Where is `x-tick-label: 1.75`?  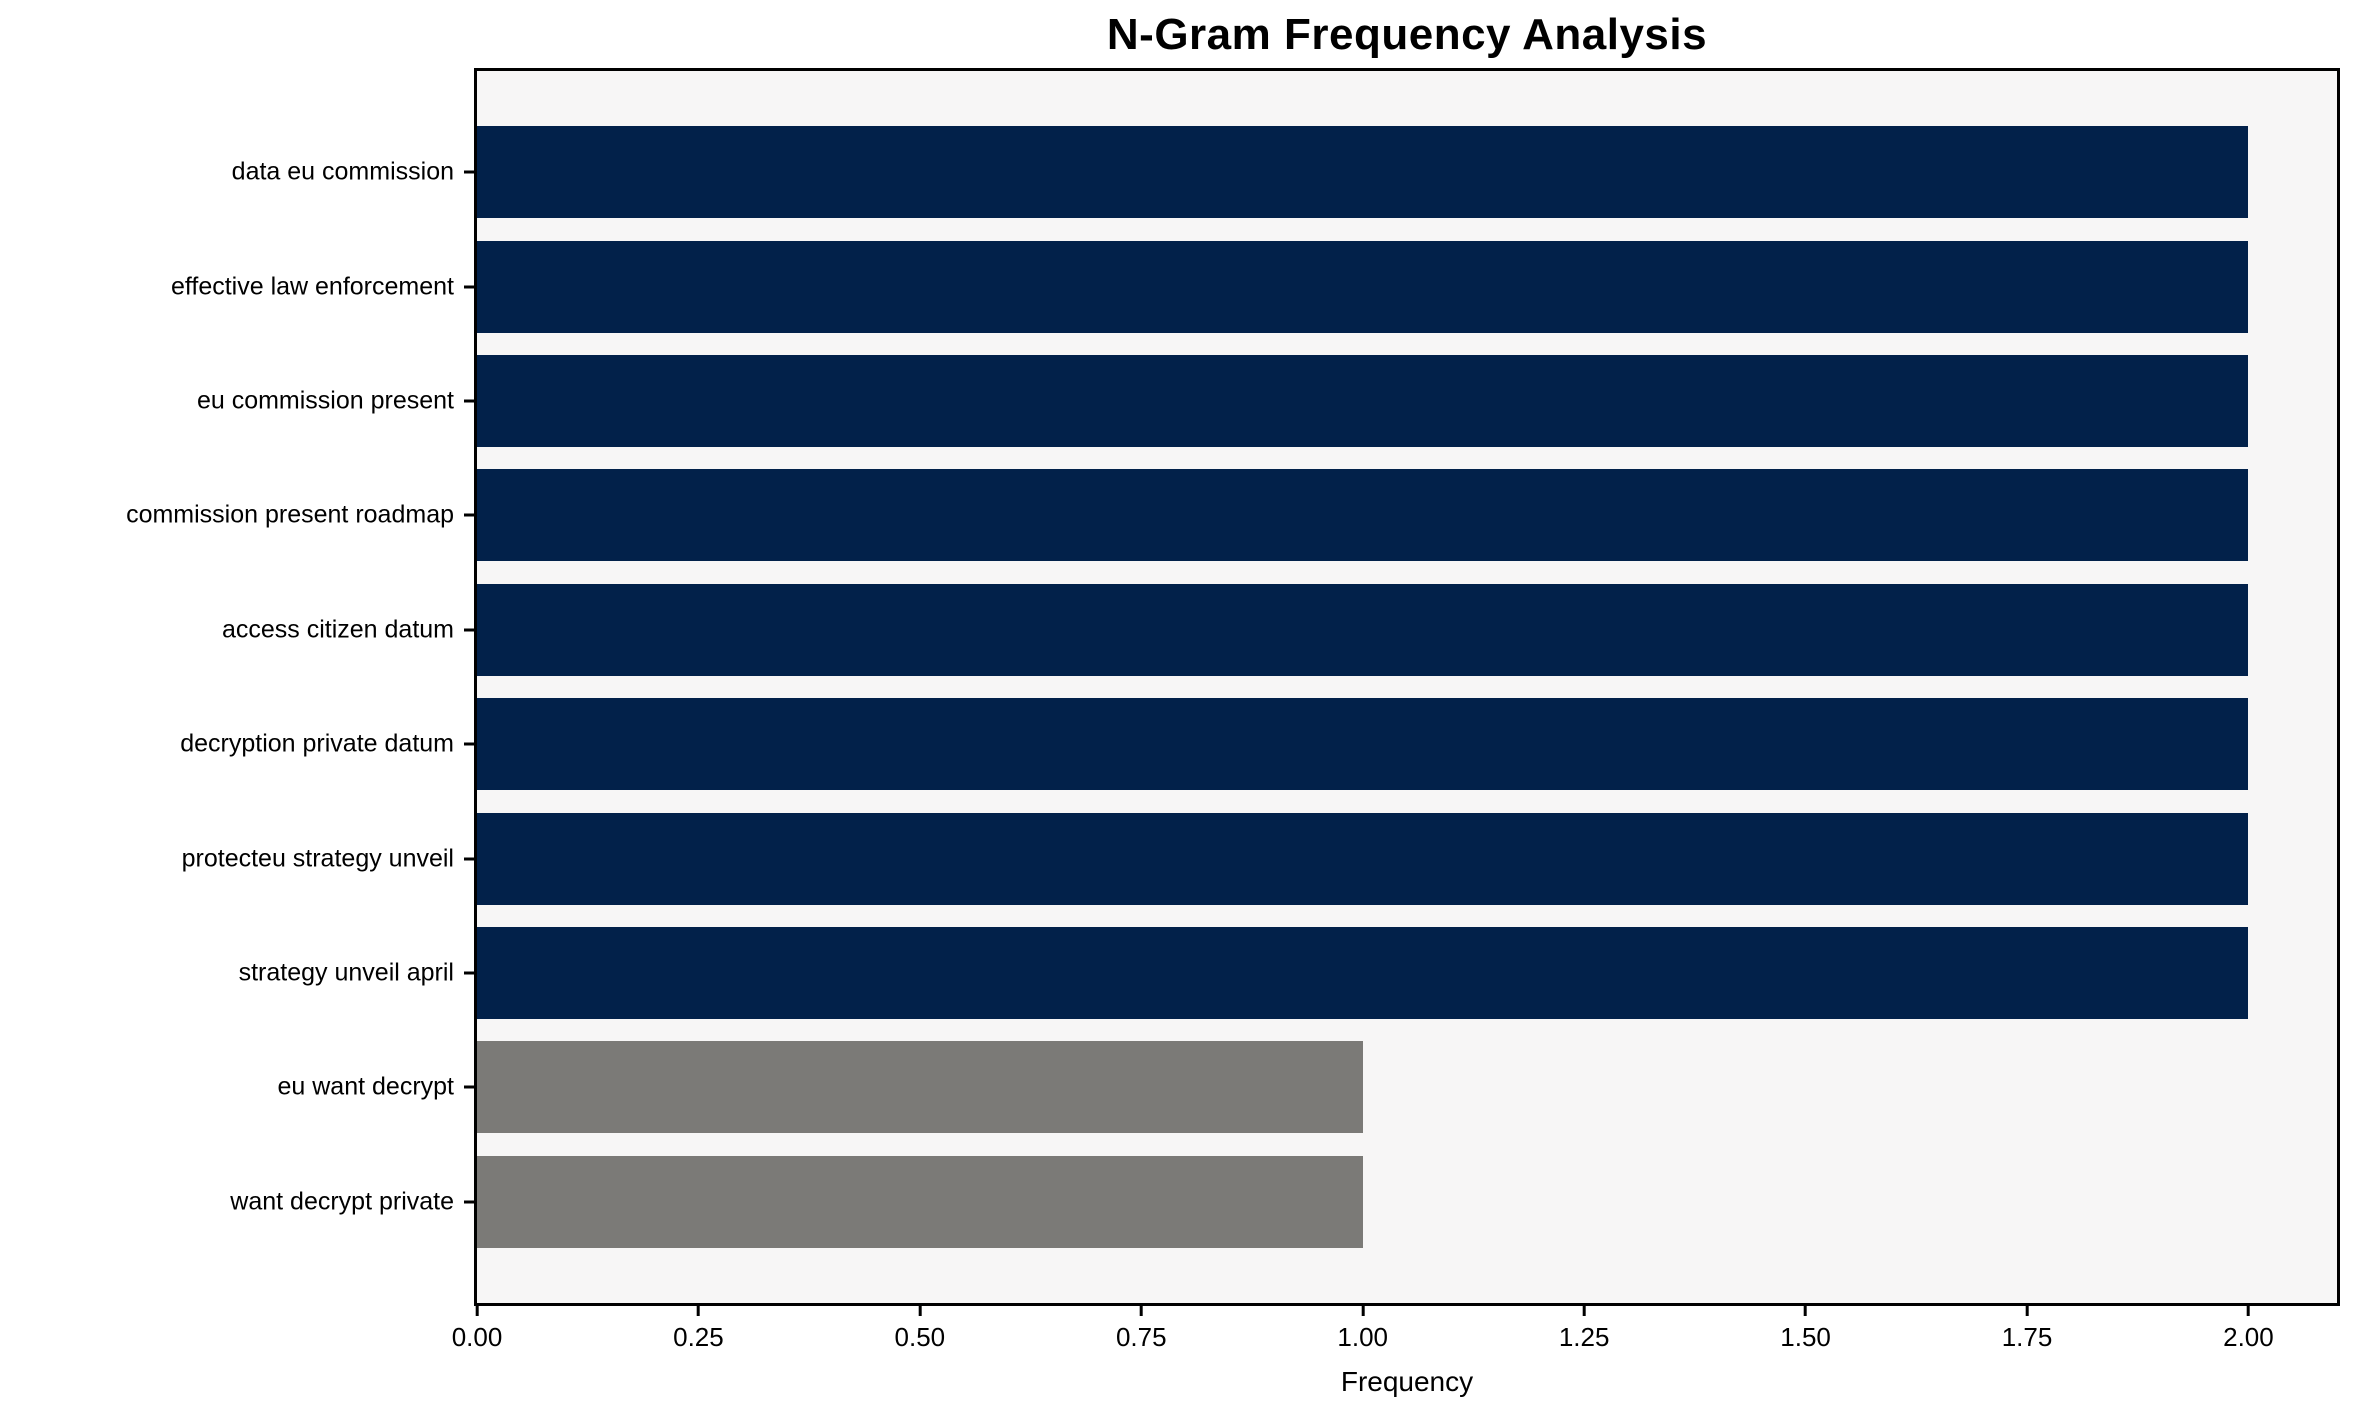
x-tick-label: 1.75 is located at coordinates (2027, 1337).